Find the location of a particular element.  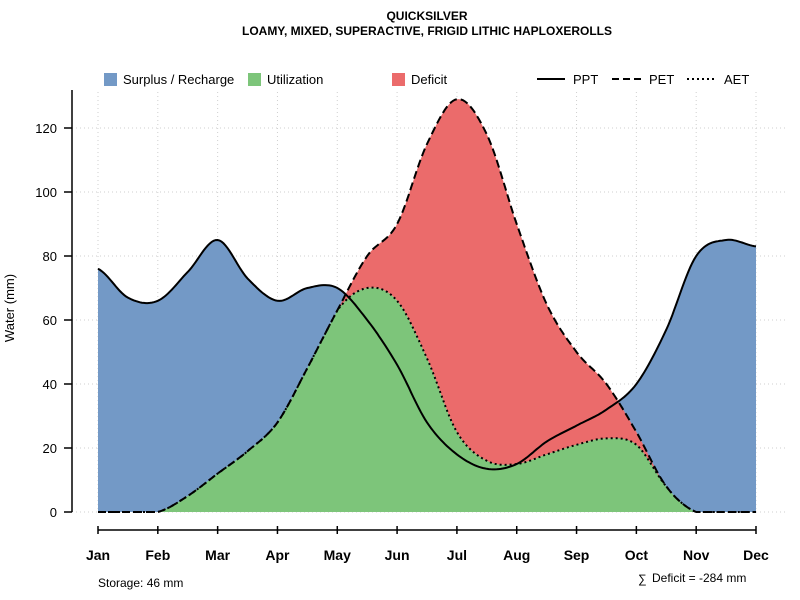

legend-label-aet: AET is located at coordinates (736, 79).